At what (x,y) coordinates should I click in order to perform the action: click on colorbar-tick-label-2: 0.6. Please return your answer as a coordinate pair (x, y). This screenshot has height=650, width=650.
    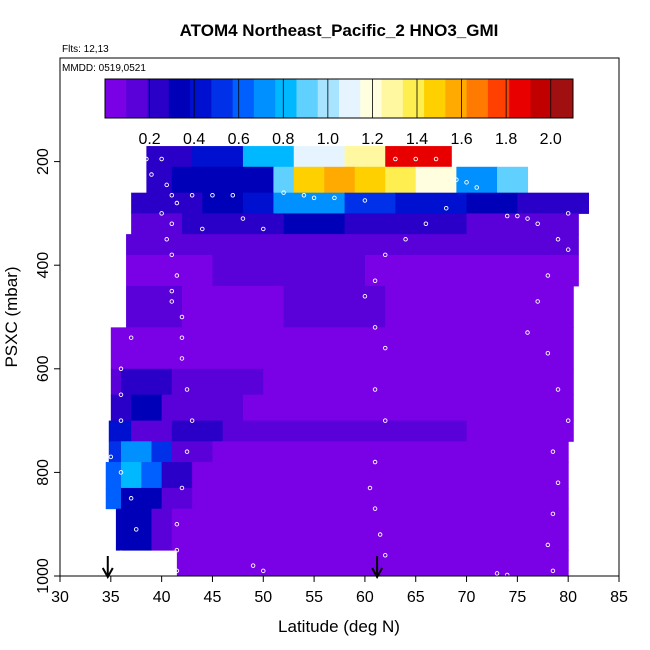
    Looking at the image, I should click on (239, 139).